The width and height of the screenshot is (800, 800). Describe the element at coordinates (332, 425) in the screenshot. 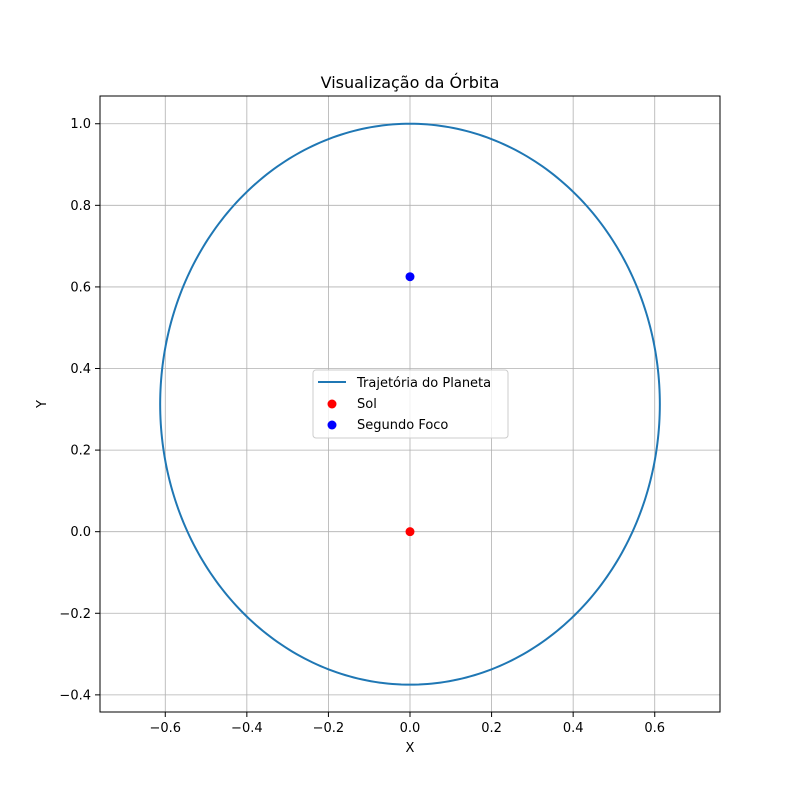

I see `legend-marker-second-focus` at that location.